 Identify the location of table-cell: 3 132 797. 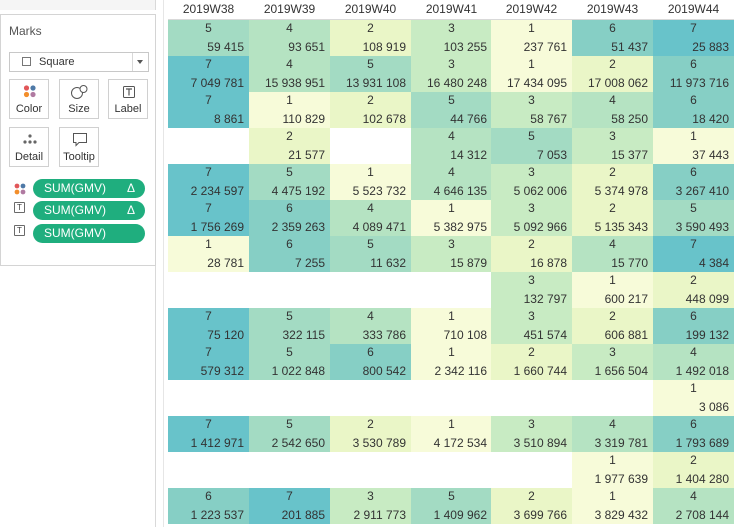
(531, 290).